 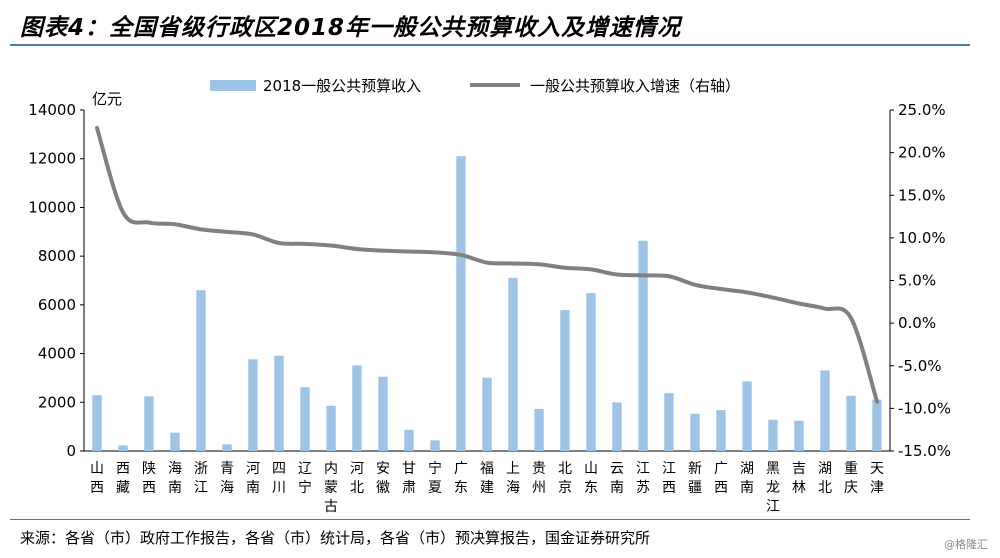 I want to click on category-label: 内蒙古, so click(x=331, y=488).